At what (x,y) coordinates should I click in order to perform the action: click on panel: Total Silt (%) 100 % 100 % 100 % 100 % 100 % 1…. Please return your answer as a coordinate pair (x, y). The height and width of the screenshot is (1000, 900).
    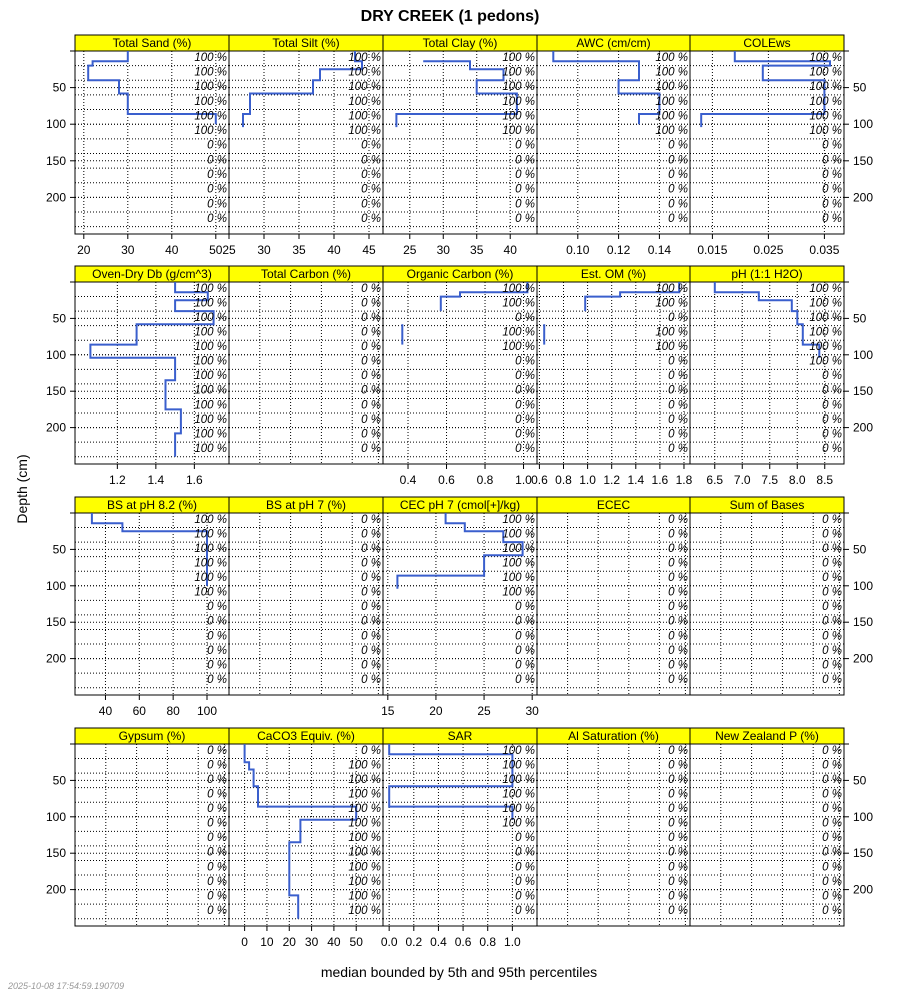
    Looking at the image, I should click on (303, 145).